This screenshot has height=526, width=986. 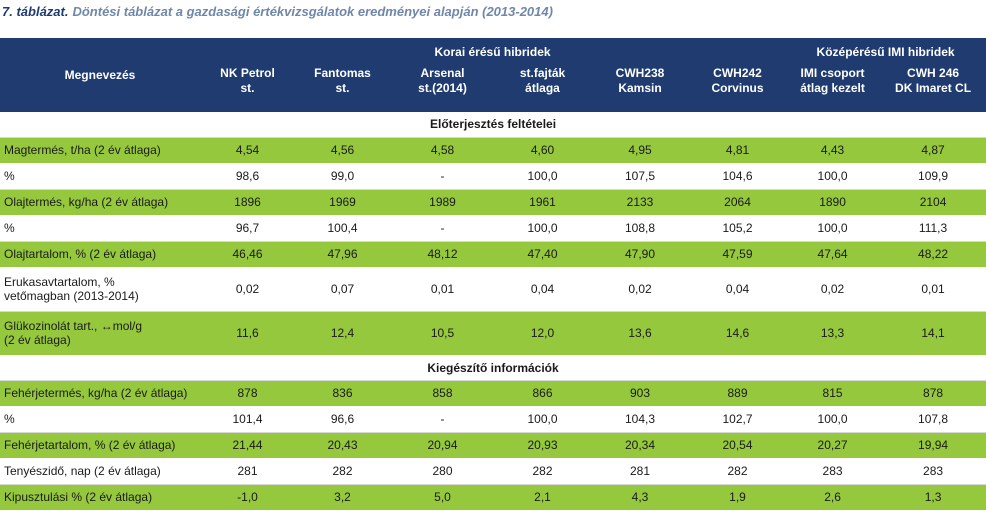 What do you see at coordinates (442, 89) in the screenshot?
I see `column-header: Arsenal st.(2014)` at bounding box center [442, 89].